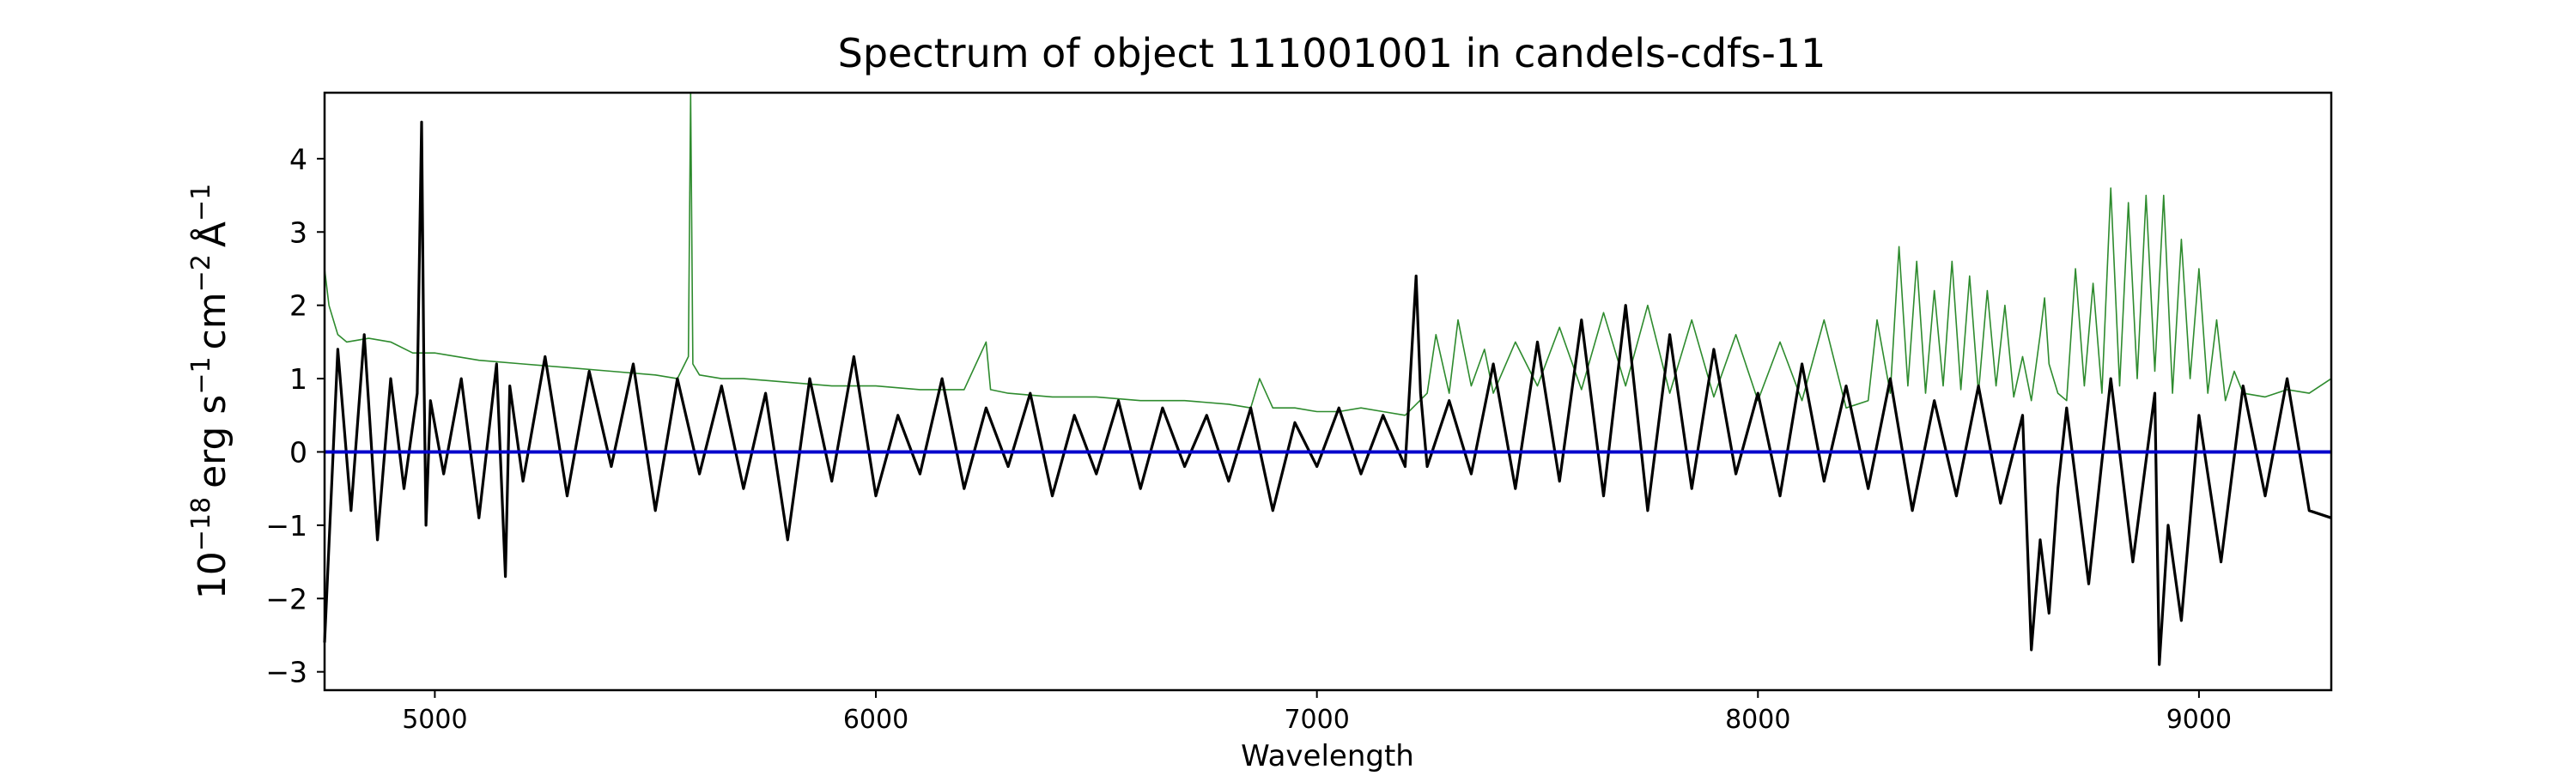 This screenshot has height=776, width=2576. Describe the element at coordinates (298, 452) in the screenshot. I see `y-tick-label: 0` at that location.